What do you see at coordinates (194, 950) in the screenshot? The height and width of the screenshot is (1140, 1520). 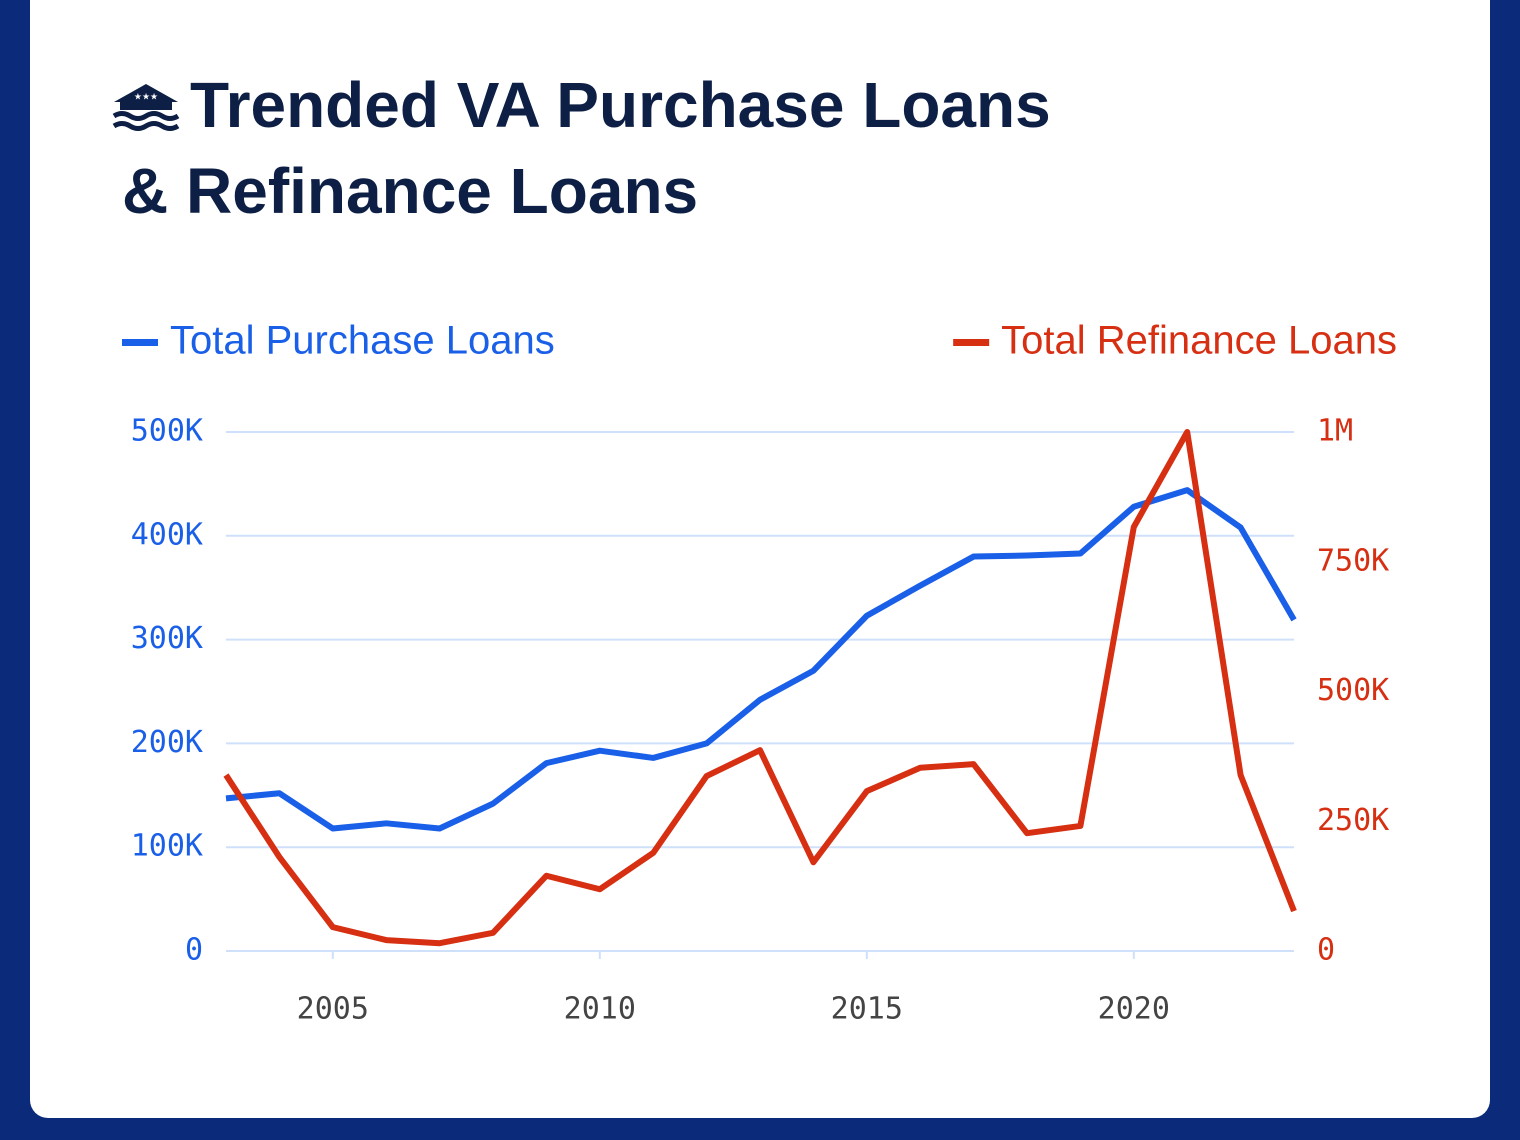 I see `y-tick-label: 0` at bounding box center [194, 950].